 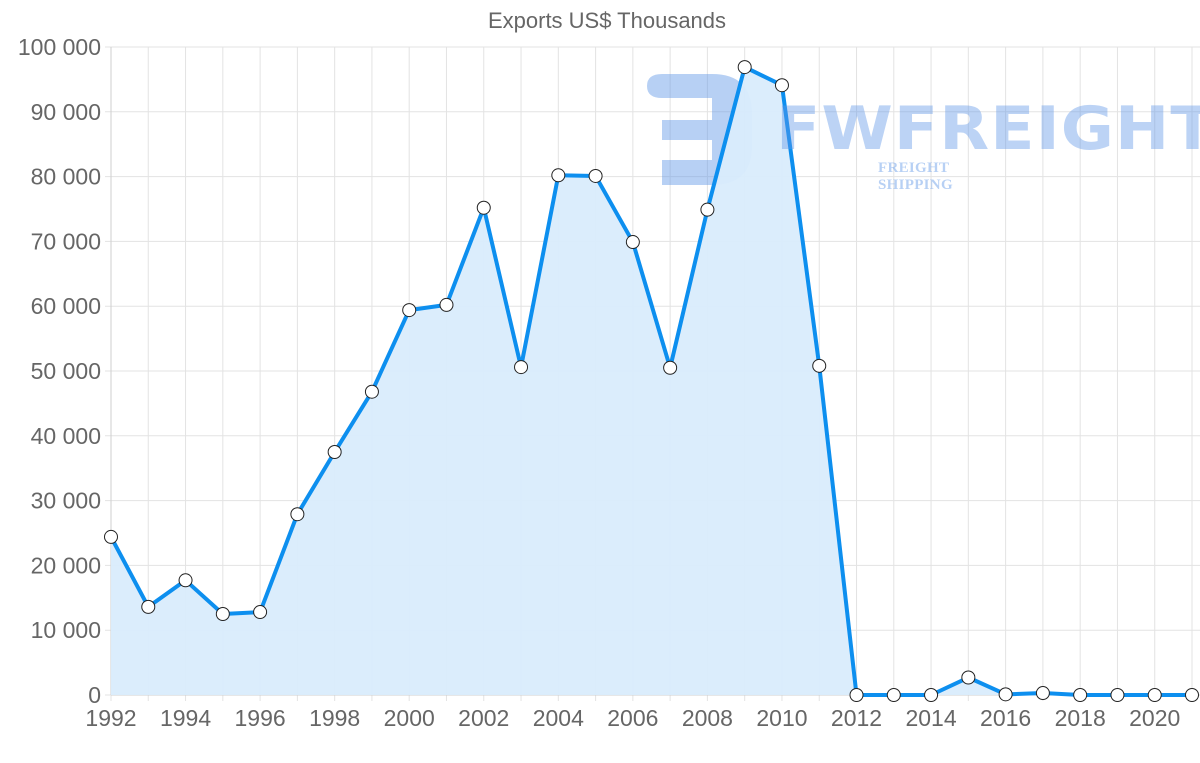 What do you see at coordinates (1117, 695) in the screenshot?
I see `data-point-2019` at bounding box center [1117, 695].